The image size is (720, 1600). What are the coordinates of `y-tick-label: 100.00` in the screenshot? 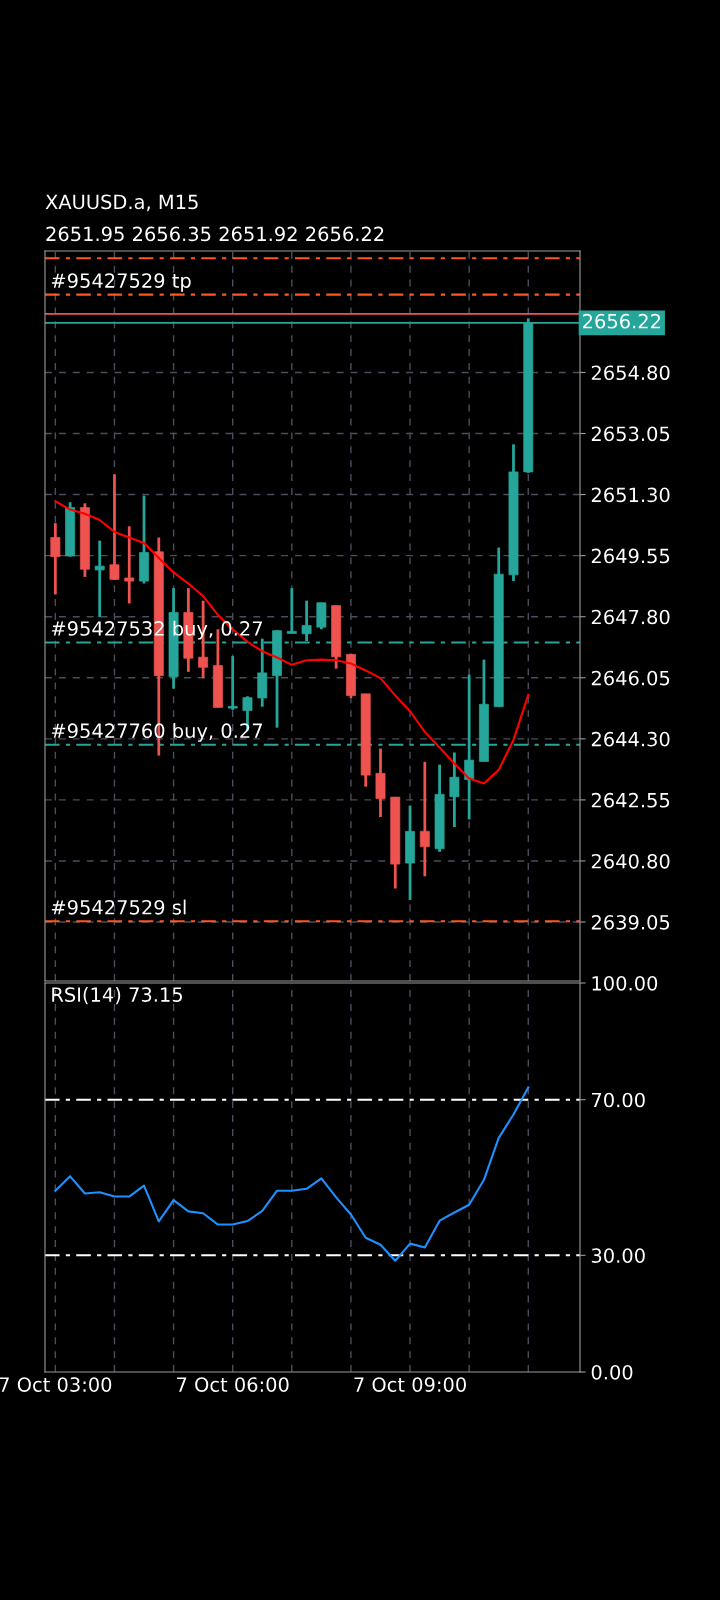 It's located at (625, 983).